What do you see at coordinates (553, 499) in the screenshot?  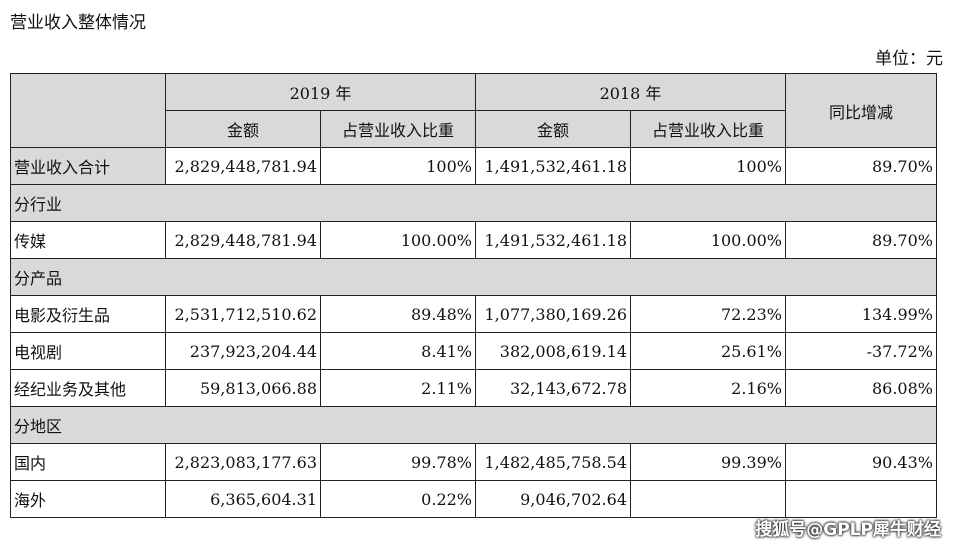 I see `amount-2018: 9,046,702.64` at bounding box center [553, 499].